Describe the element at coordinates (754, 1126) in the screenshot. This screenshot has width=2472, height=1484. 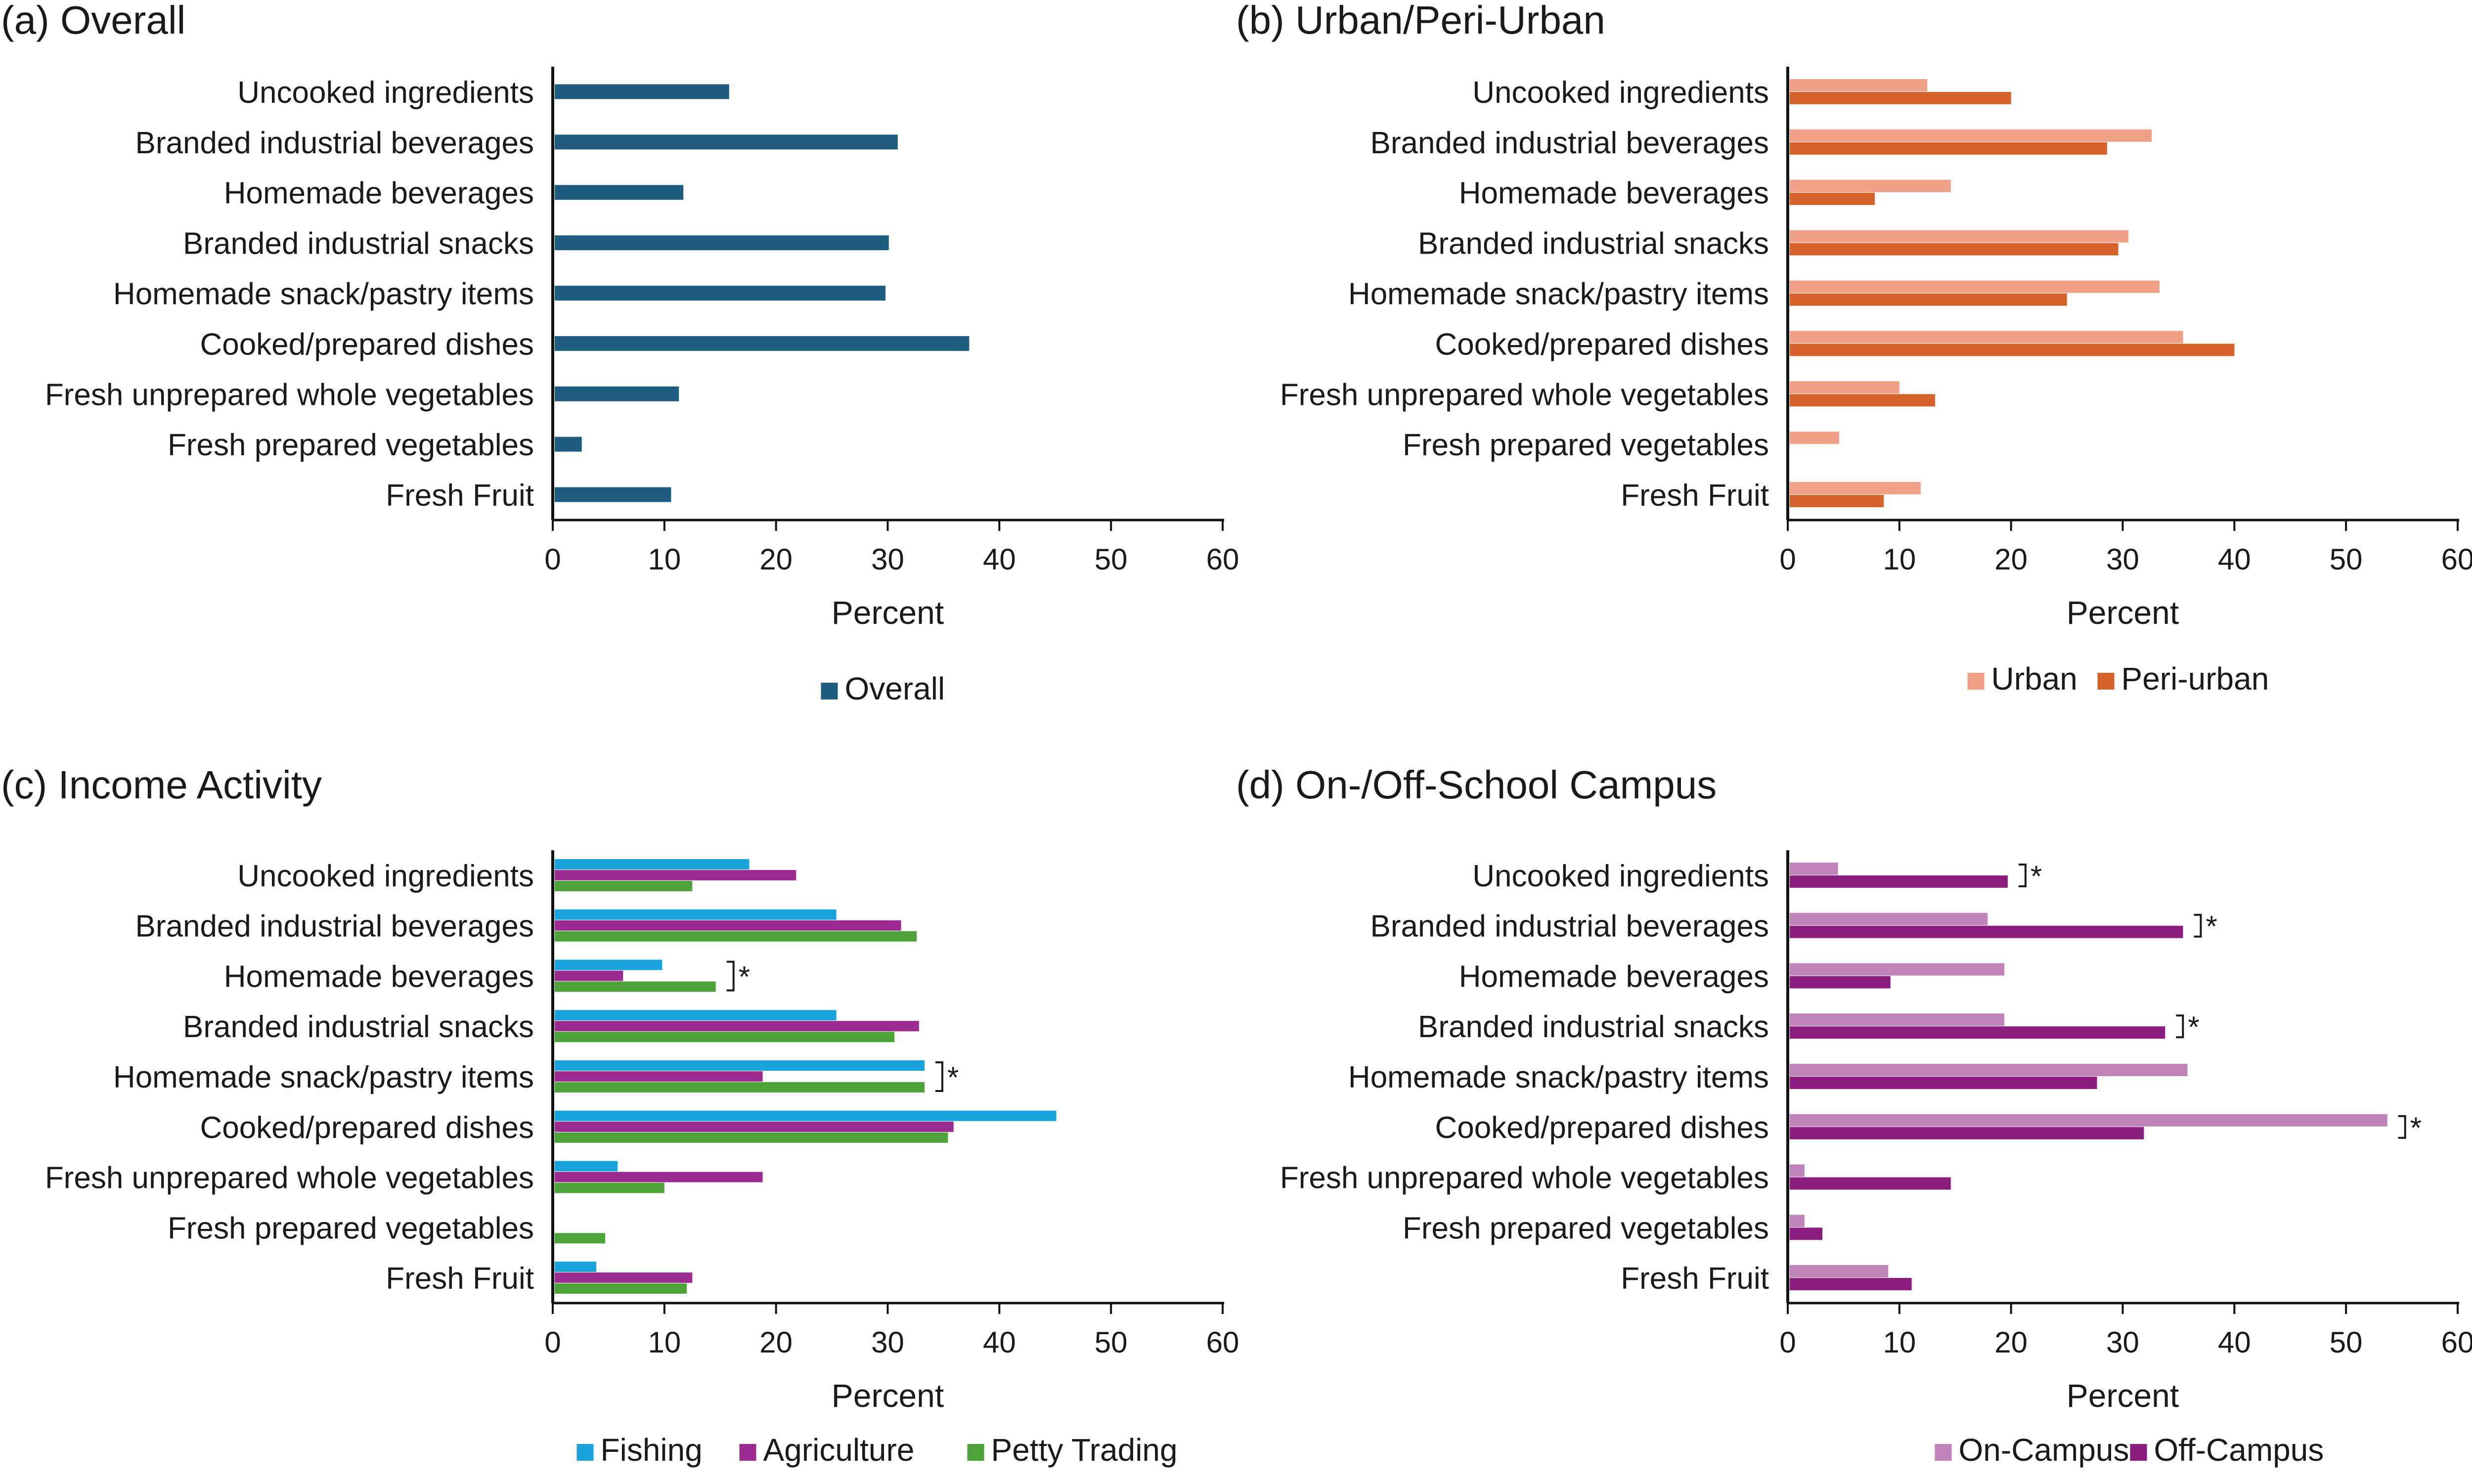
I see `bar-agriculture-cooked-prepared-dishes` at that location.